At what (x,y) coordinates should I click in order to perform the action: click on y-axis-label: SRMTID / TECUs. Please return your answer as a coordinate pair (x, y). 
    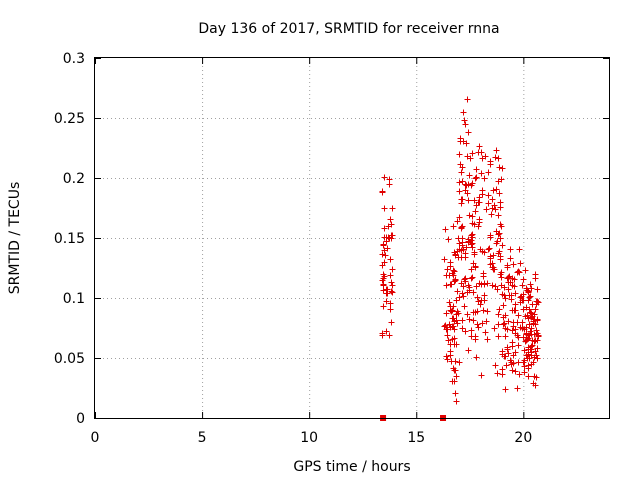
    Looking at the image, I should click on (15, 238).